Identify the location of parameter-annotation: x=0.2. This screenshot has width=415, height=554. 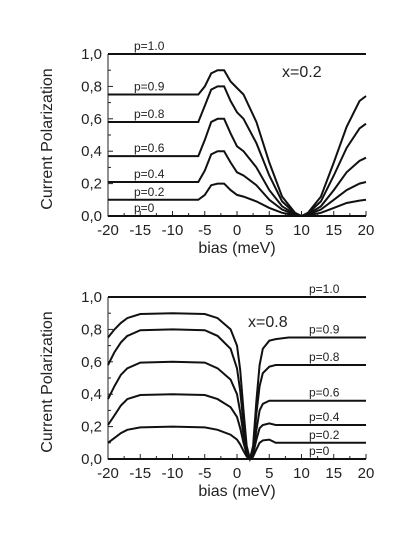
(302, 72).